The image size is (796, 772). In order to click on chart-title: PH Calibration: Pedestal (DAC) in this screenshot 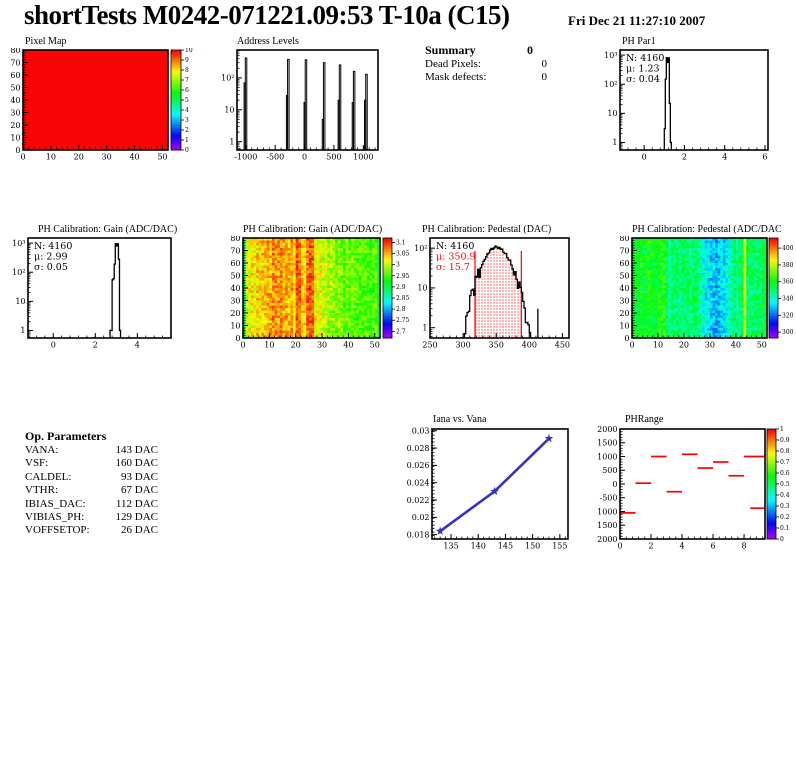, I will do `click(487, 229)`.